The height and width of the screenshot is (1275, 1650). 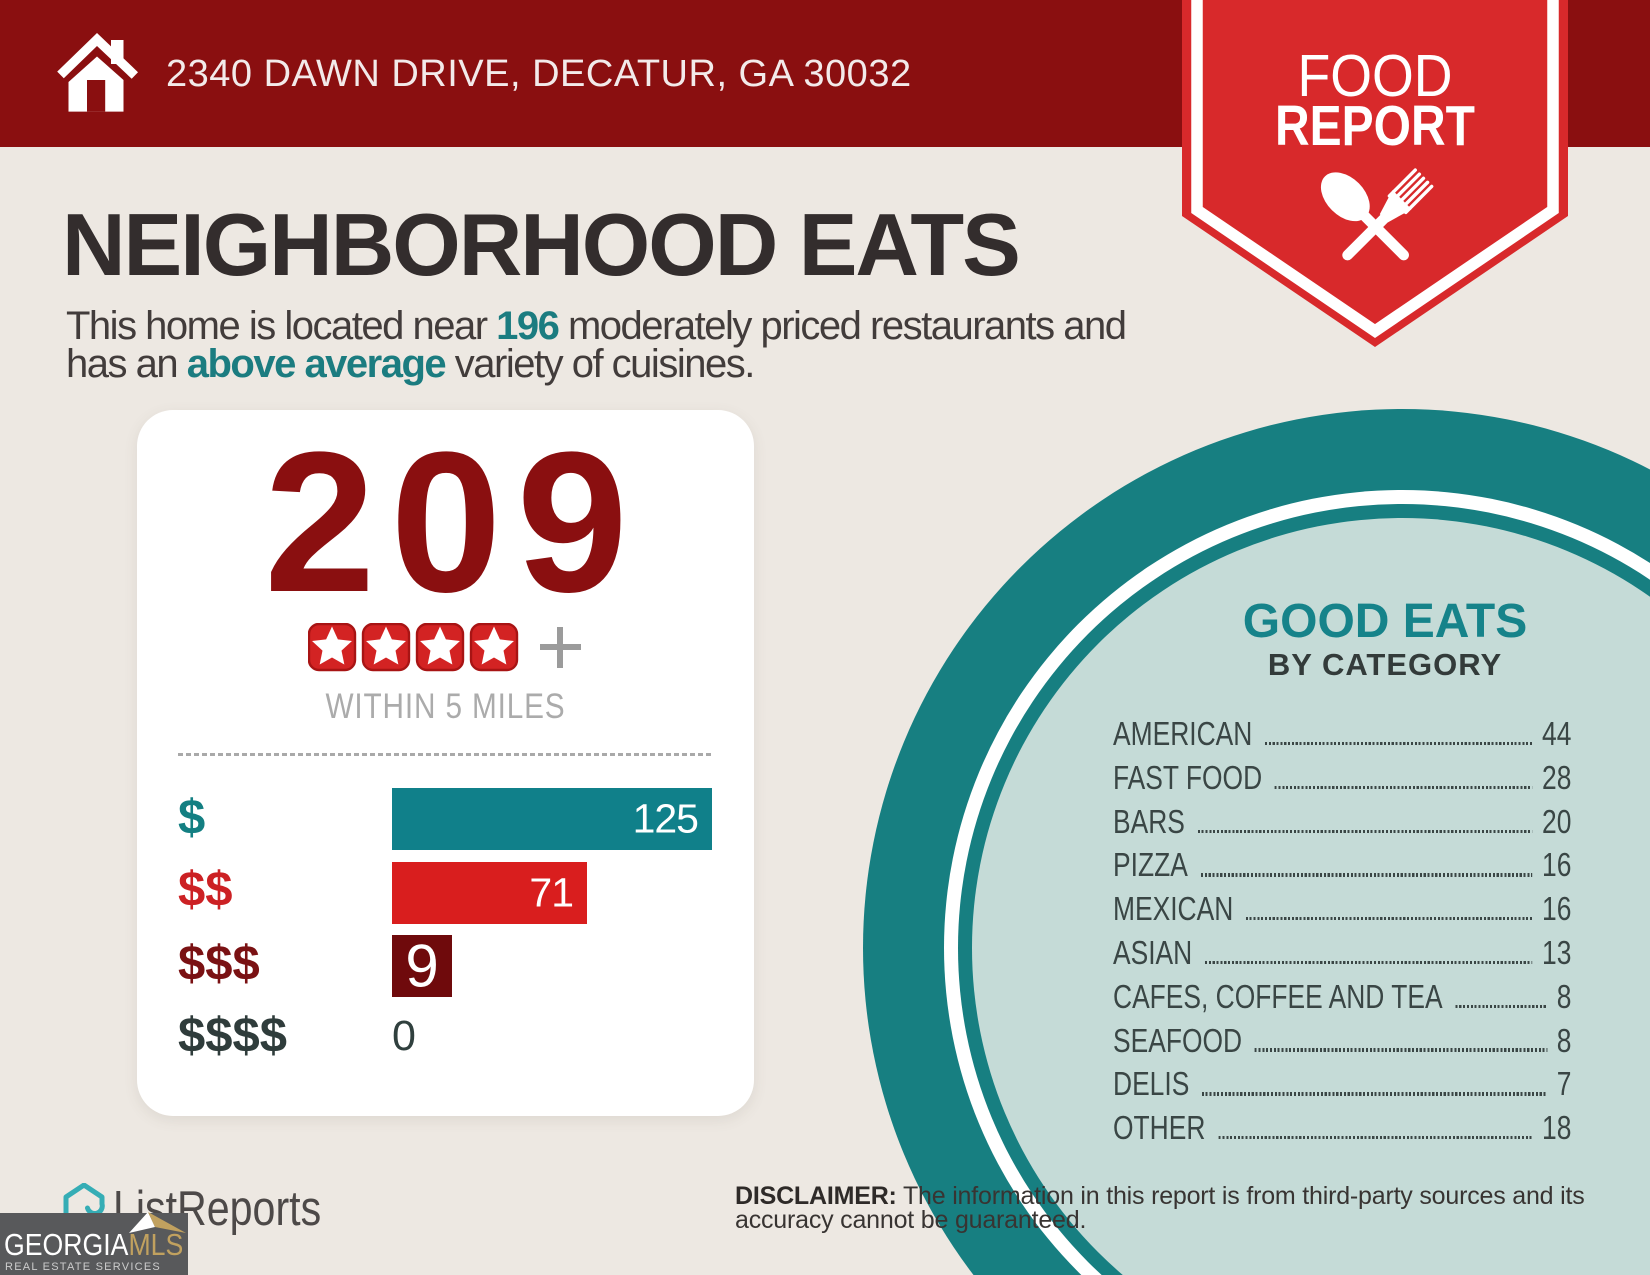 I want to click on svg-text: FOOD, so click(x=1375, y=76).